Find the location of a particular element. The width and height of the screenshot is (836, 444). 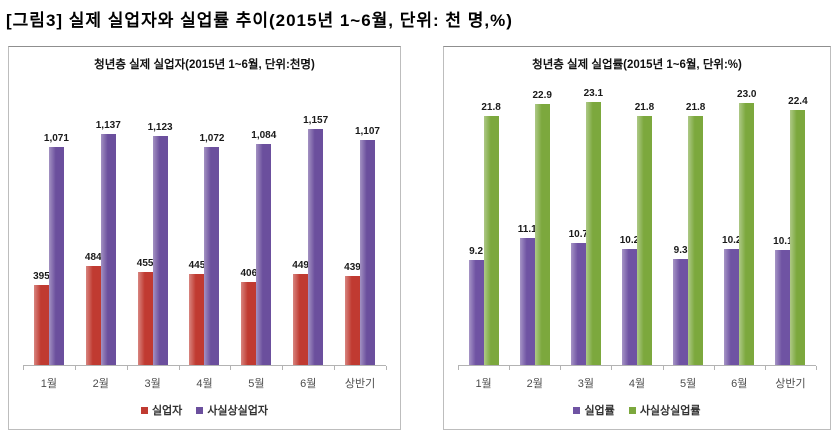

bar-group: 10.2 21.8 is located at coordinates (637, 222).